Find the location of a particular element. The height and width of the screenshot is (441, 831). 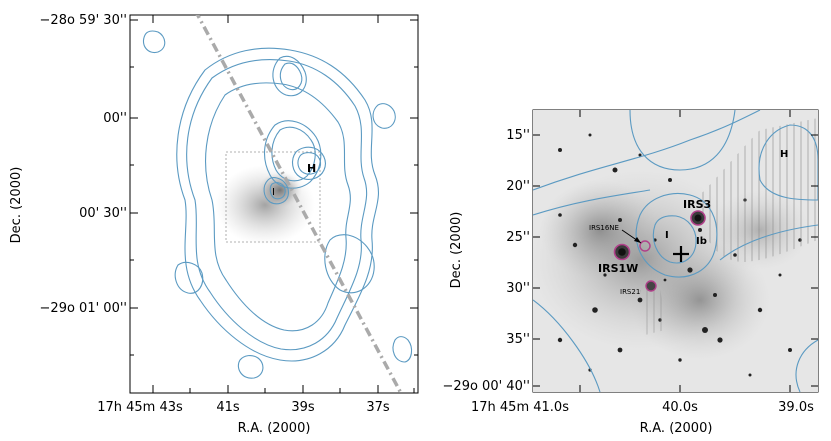

right-y-tick-5: −29o 00' 40'' is located at coordinates (486, 386).